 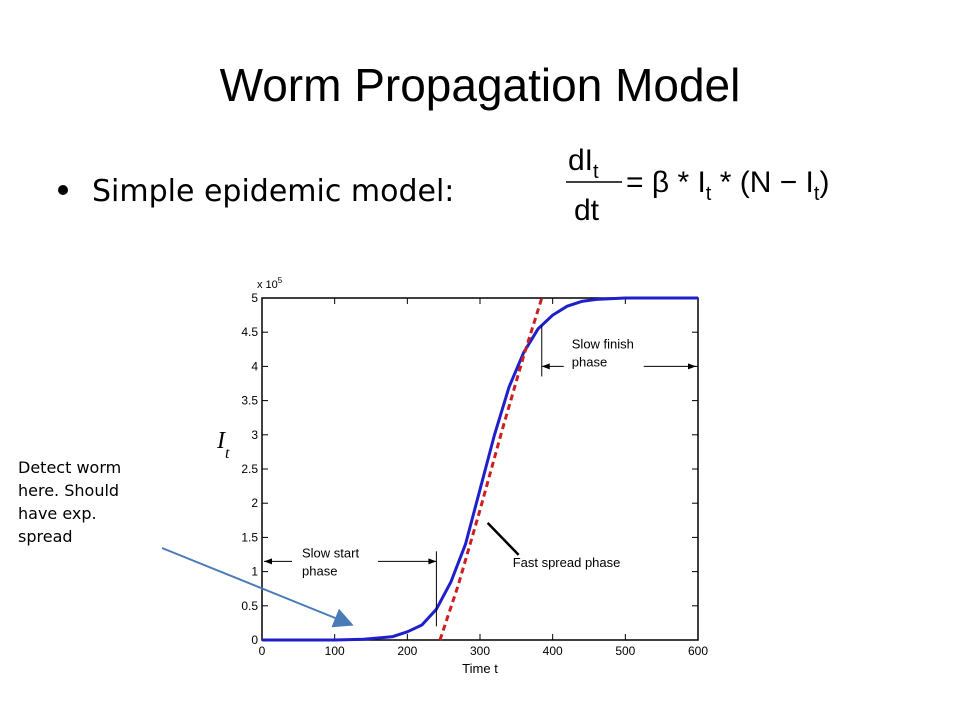 I want to click on y-tick-label: 2, so click(x=254, y=503).